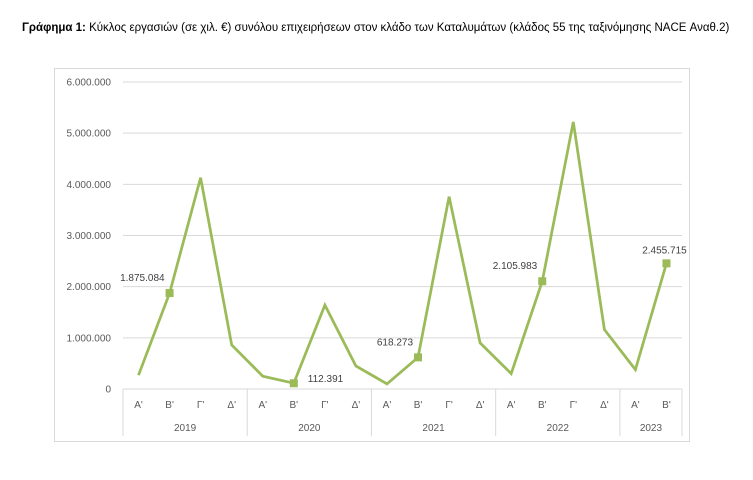 Image resolution: width=753 pixels, height=480 pixels. What do you see at coordinates (89, 83) in the screenshot?
I see `y-tick-label: 6.000.000` at bounding box center [89, 83].